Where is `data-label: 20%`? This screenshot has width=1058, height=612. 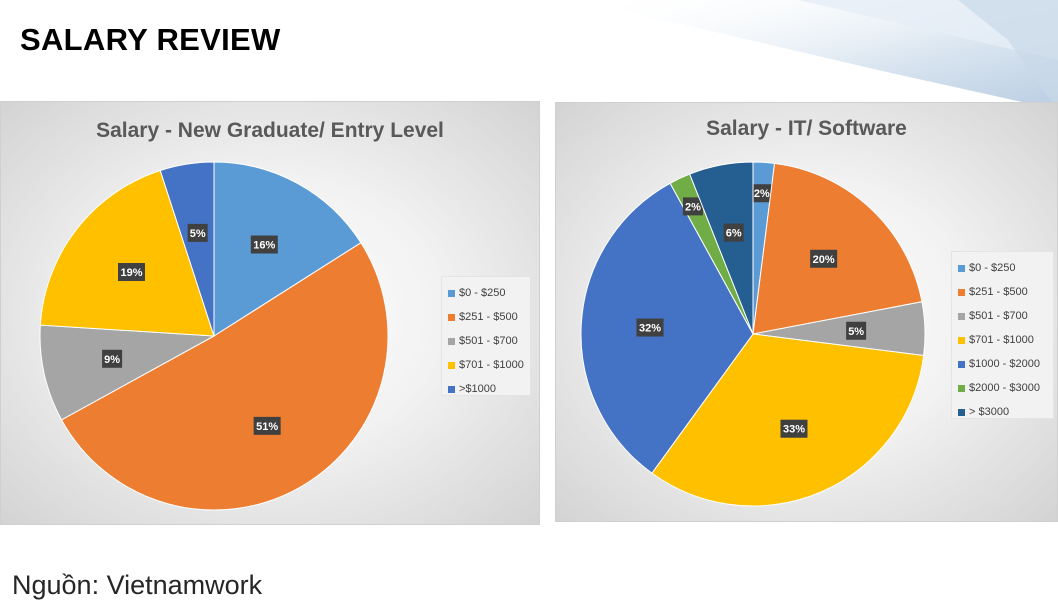
data-label: 20% is located at coordinates (824, 260).